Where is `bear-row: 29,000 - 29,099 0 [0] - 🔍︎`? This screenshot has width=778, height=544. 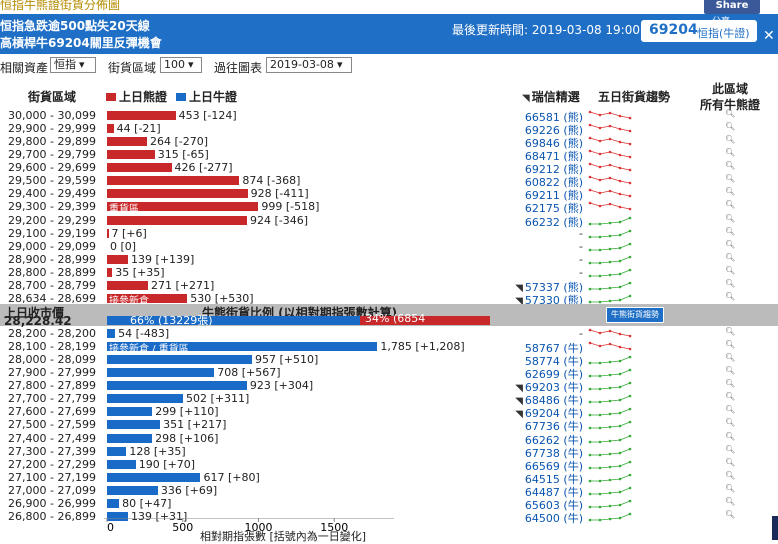 bear-row: 29,000 - 29,099 0 [0] - 🔍︎ is located at coordinates (389, 246).